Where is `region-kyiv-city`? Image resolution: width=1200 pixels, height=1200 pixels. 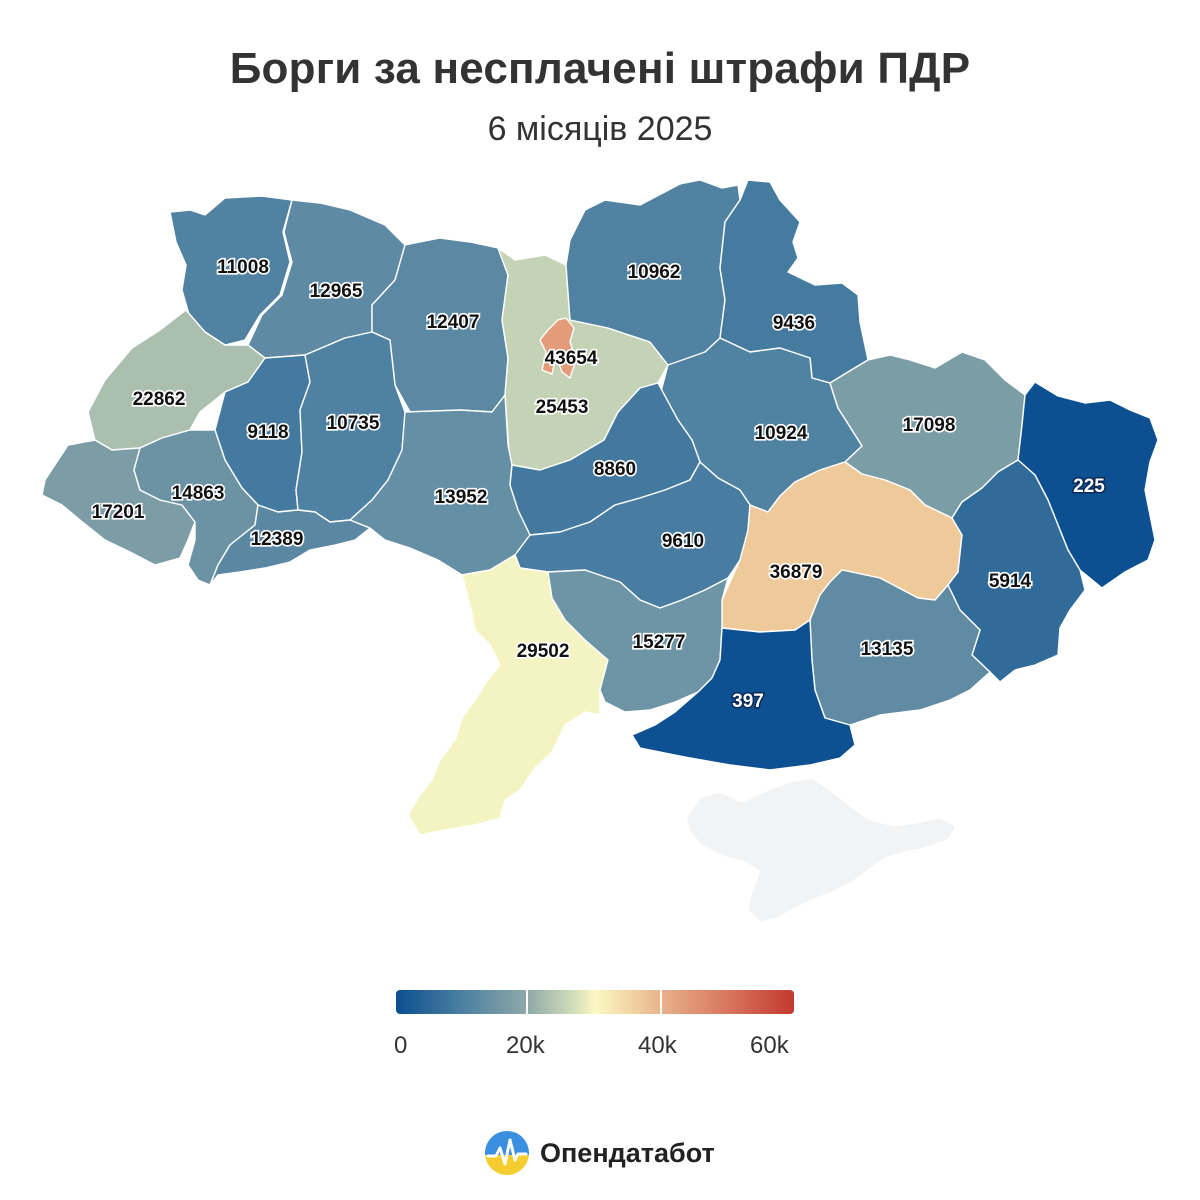 region-kyiv-city is located at coordinates (558, 348).